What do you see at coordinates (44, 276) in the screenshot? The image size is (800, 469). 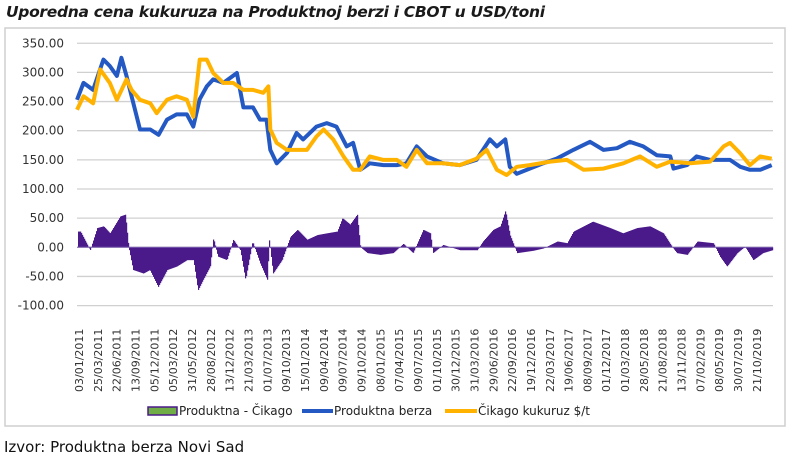 I see `y-tick-label: -50.00` at bounding box center [44, 276].